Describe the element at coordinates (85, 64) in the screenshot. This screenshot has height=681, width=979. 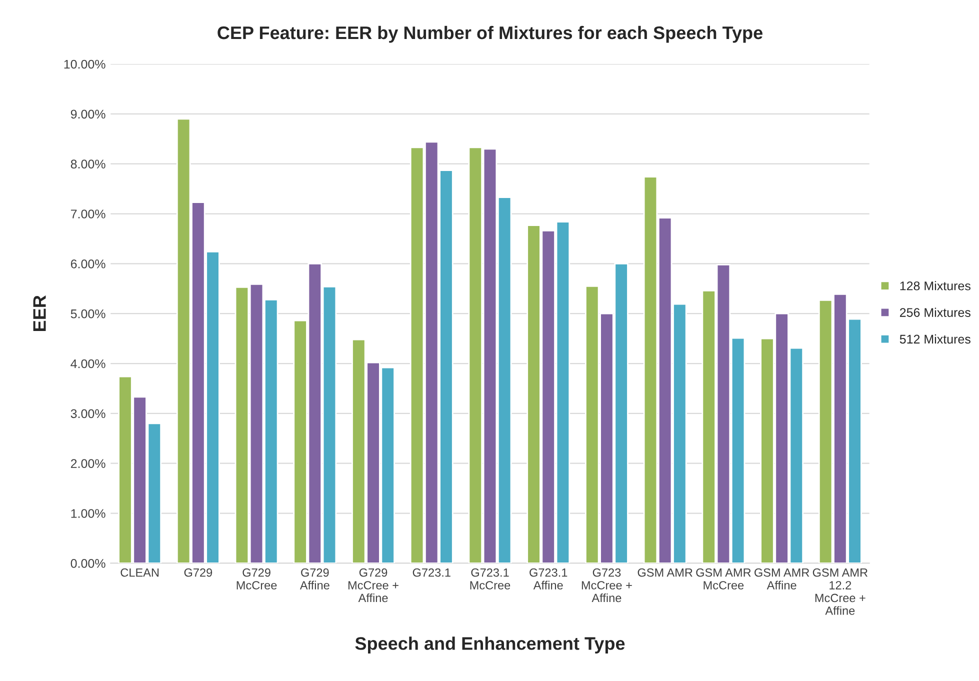
I see `y-tick-label: 10.00%` at that location.